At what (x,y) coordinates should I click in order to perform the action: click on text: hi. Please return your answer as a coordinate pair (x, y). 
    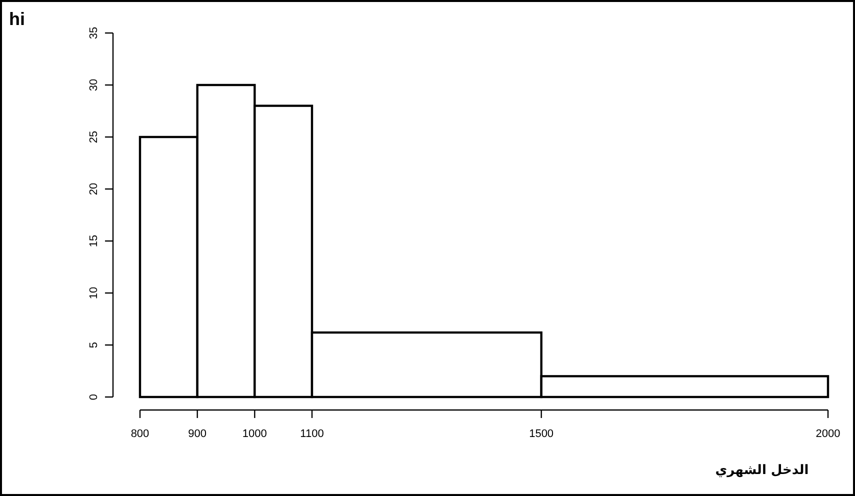
    Looking at the image, I should click on (17, 19).